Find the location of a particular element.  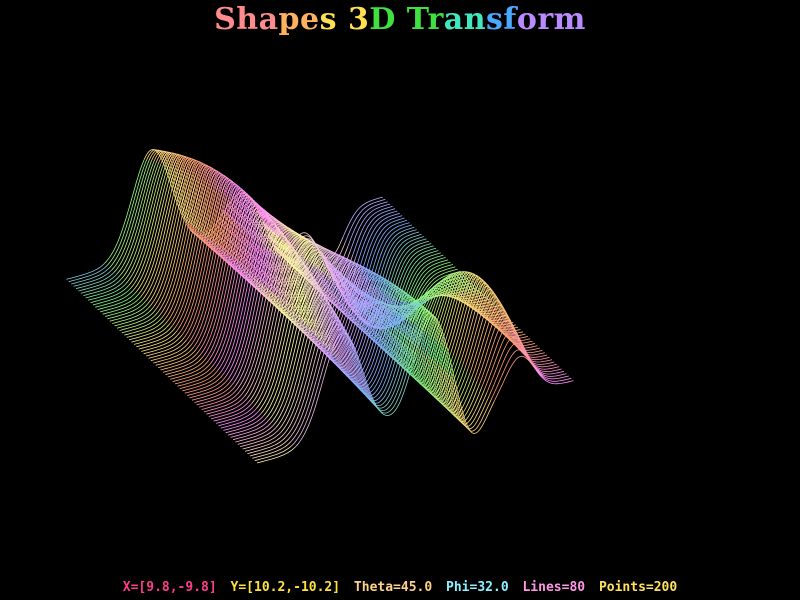

status-y-range: Y=[10.2,-10.2] is located at coordinates (285, 587).